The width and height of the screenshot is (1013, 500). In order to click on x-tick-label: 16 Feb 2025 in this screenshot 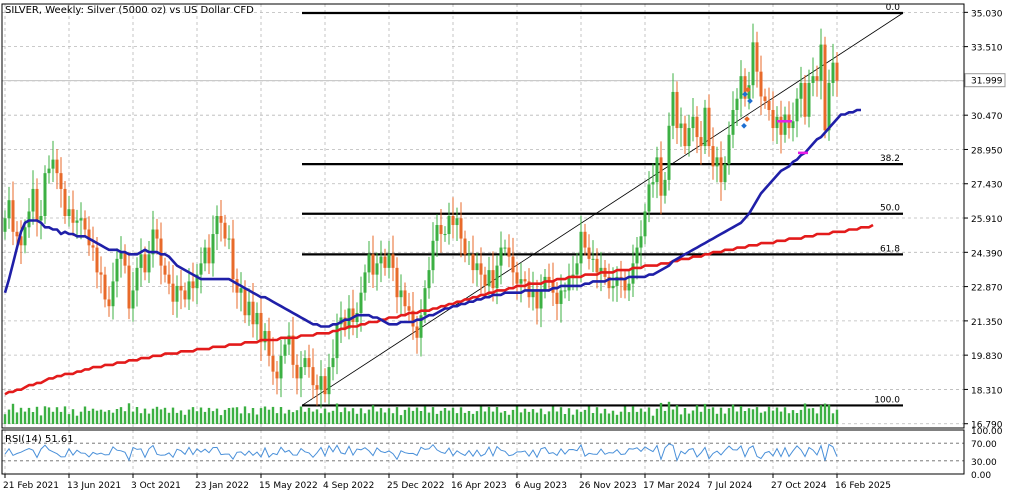, I will do `click(863, 486)`.